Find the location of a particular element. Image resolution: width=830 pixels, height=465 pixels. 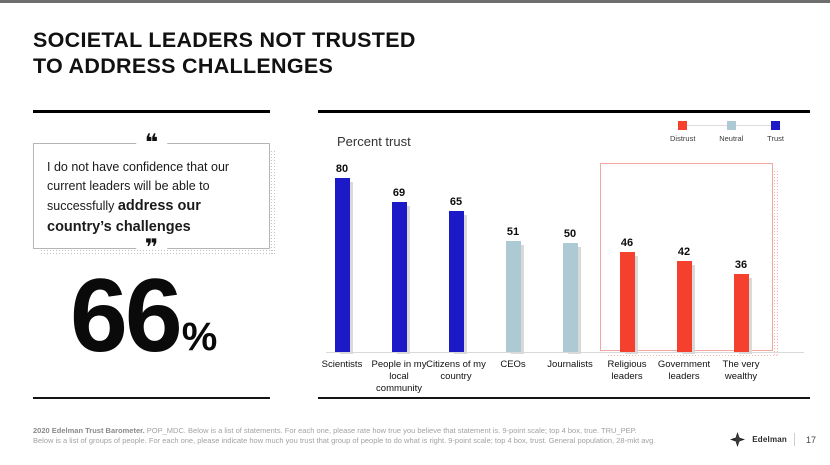

legend-item-distrust: Distrust is located at coordinates (682, 132).